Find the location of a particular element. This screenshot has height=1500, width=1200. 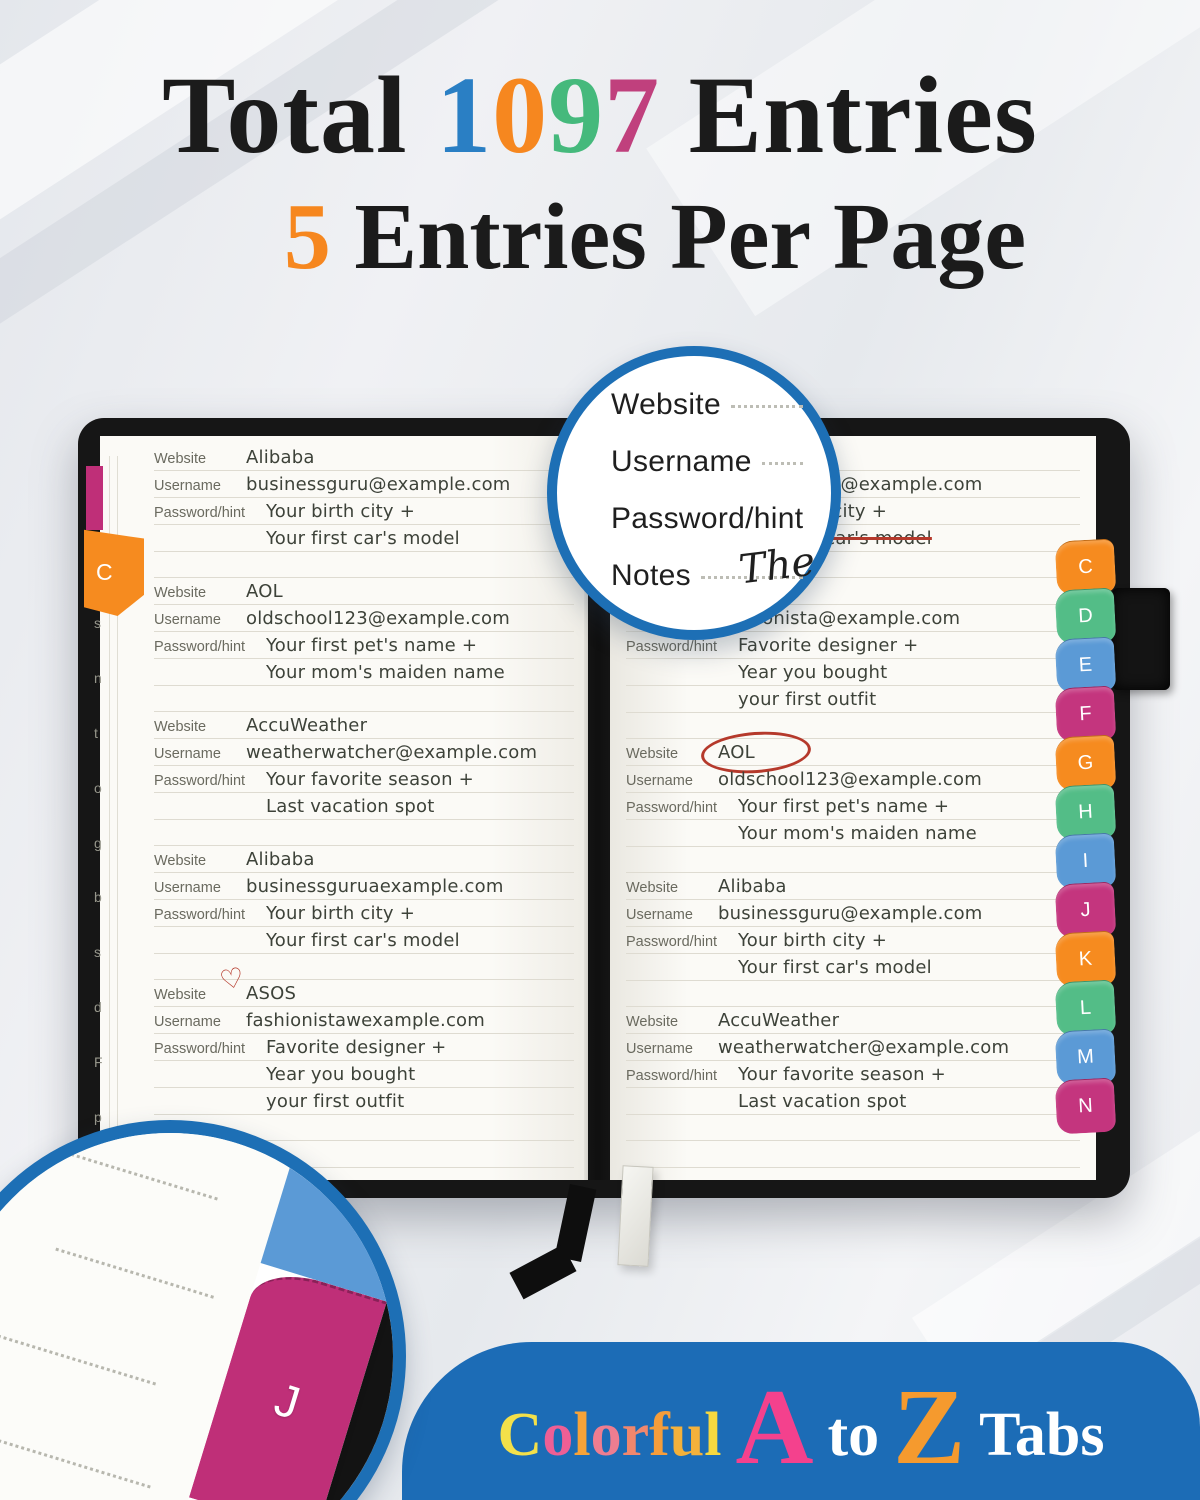

password-hint-row: Password/hint Favorite designer + is located at coordinates (853, 645).